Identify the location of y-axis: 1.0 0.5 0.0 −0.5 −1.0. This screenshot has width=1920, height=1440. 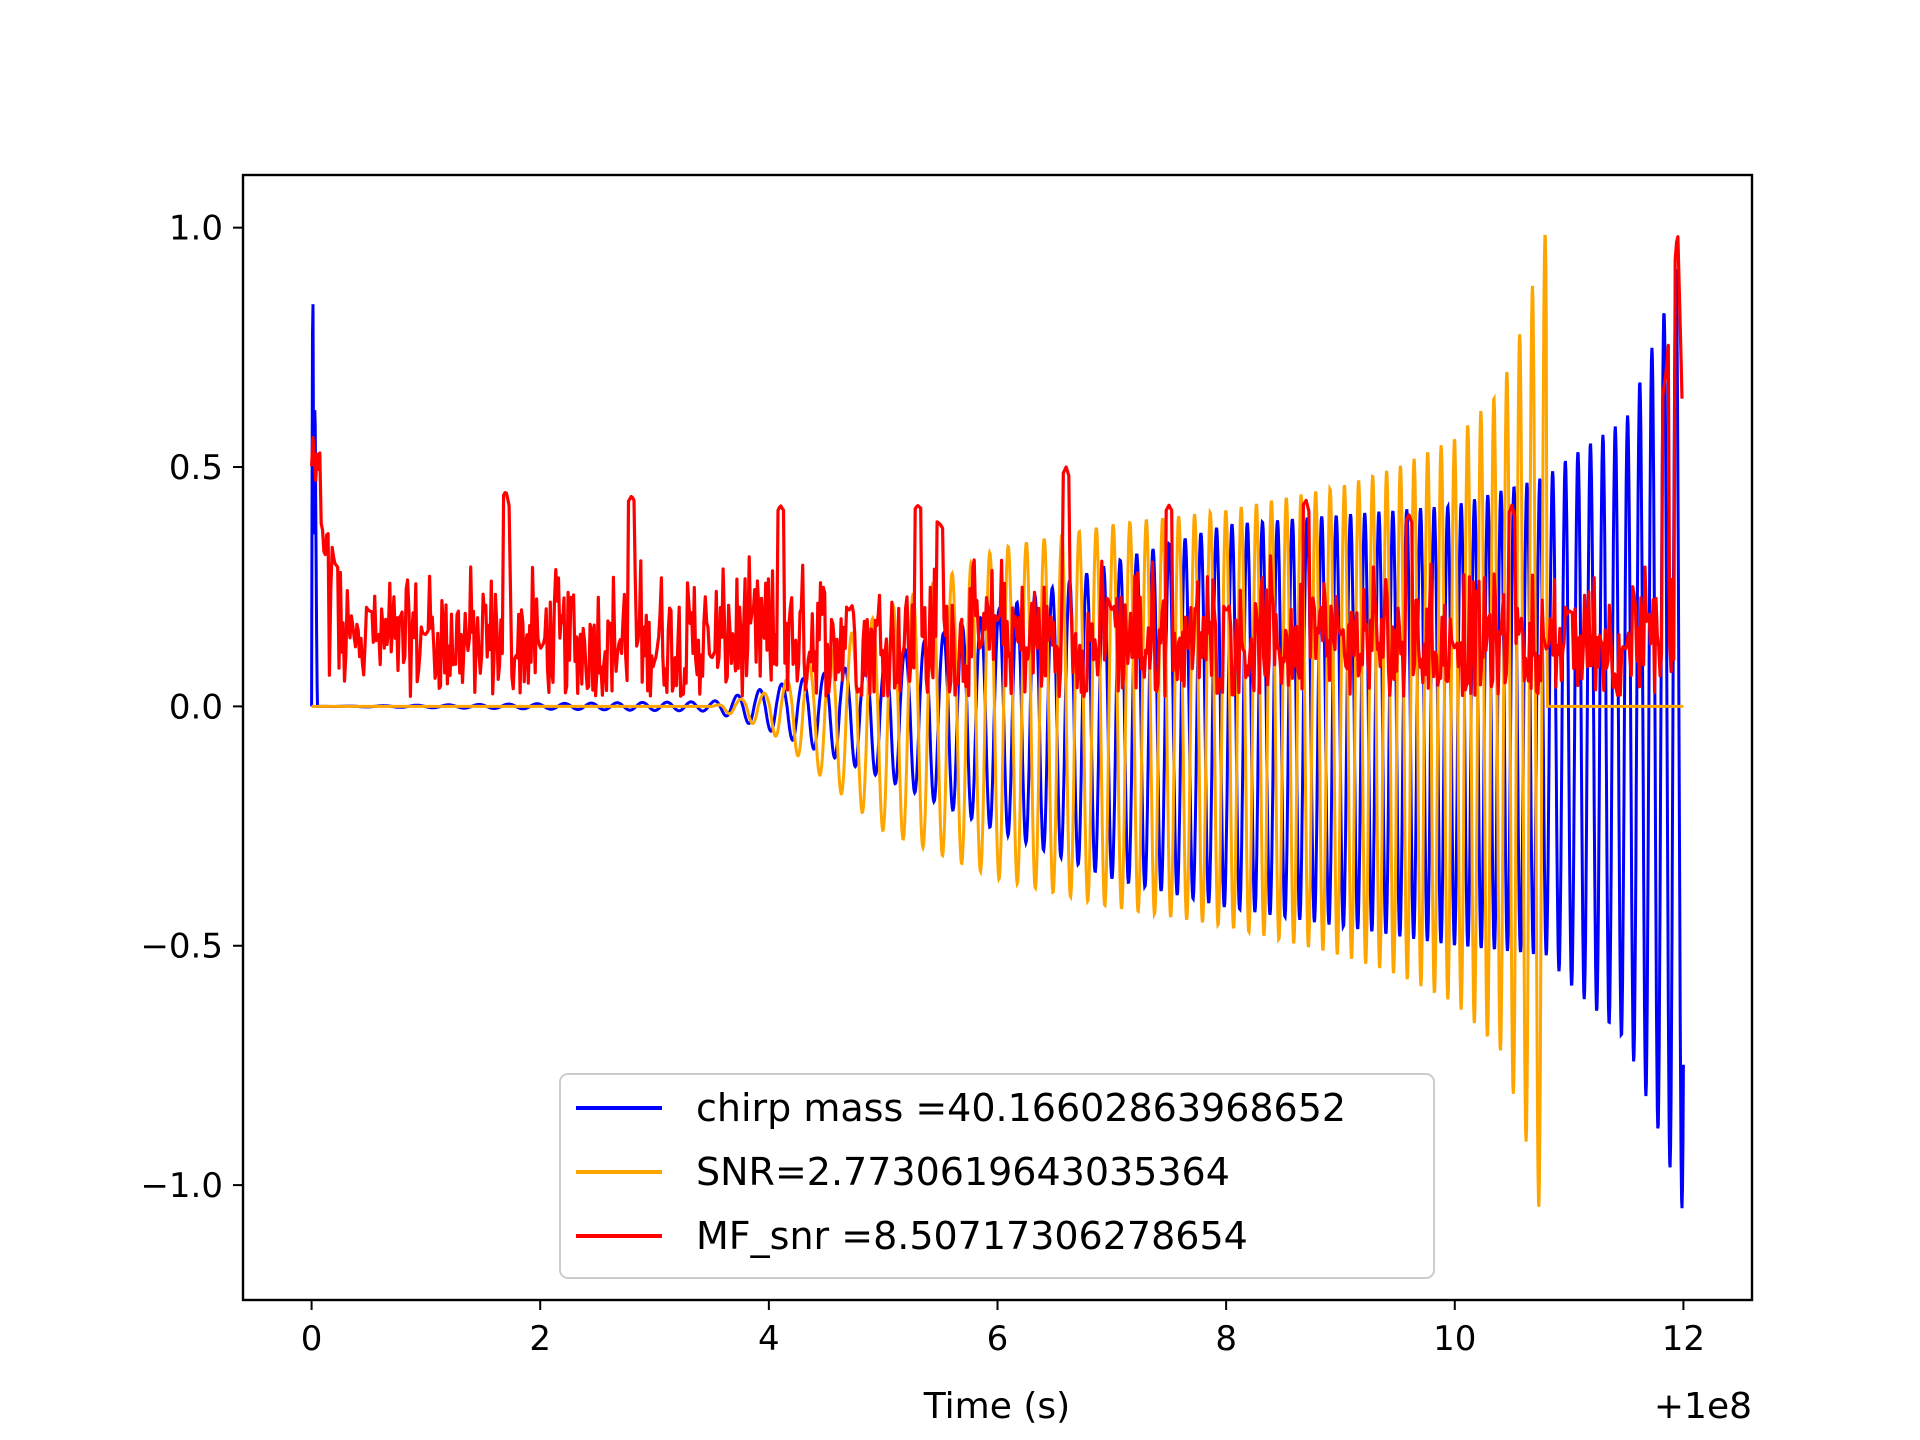
(191, 707).